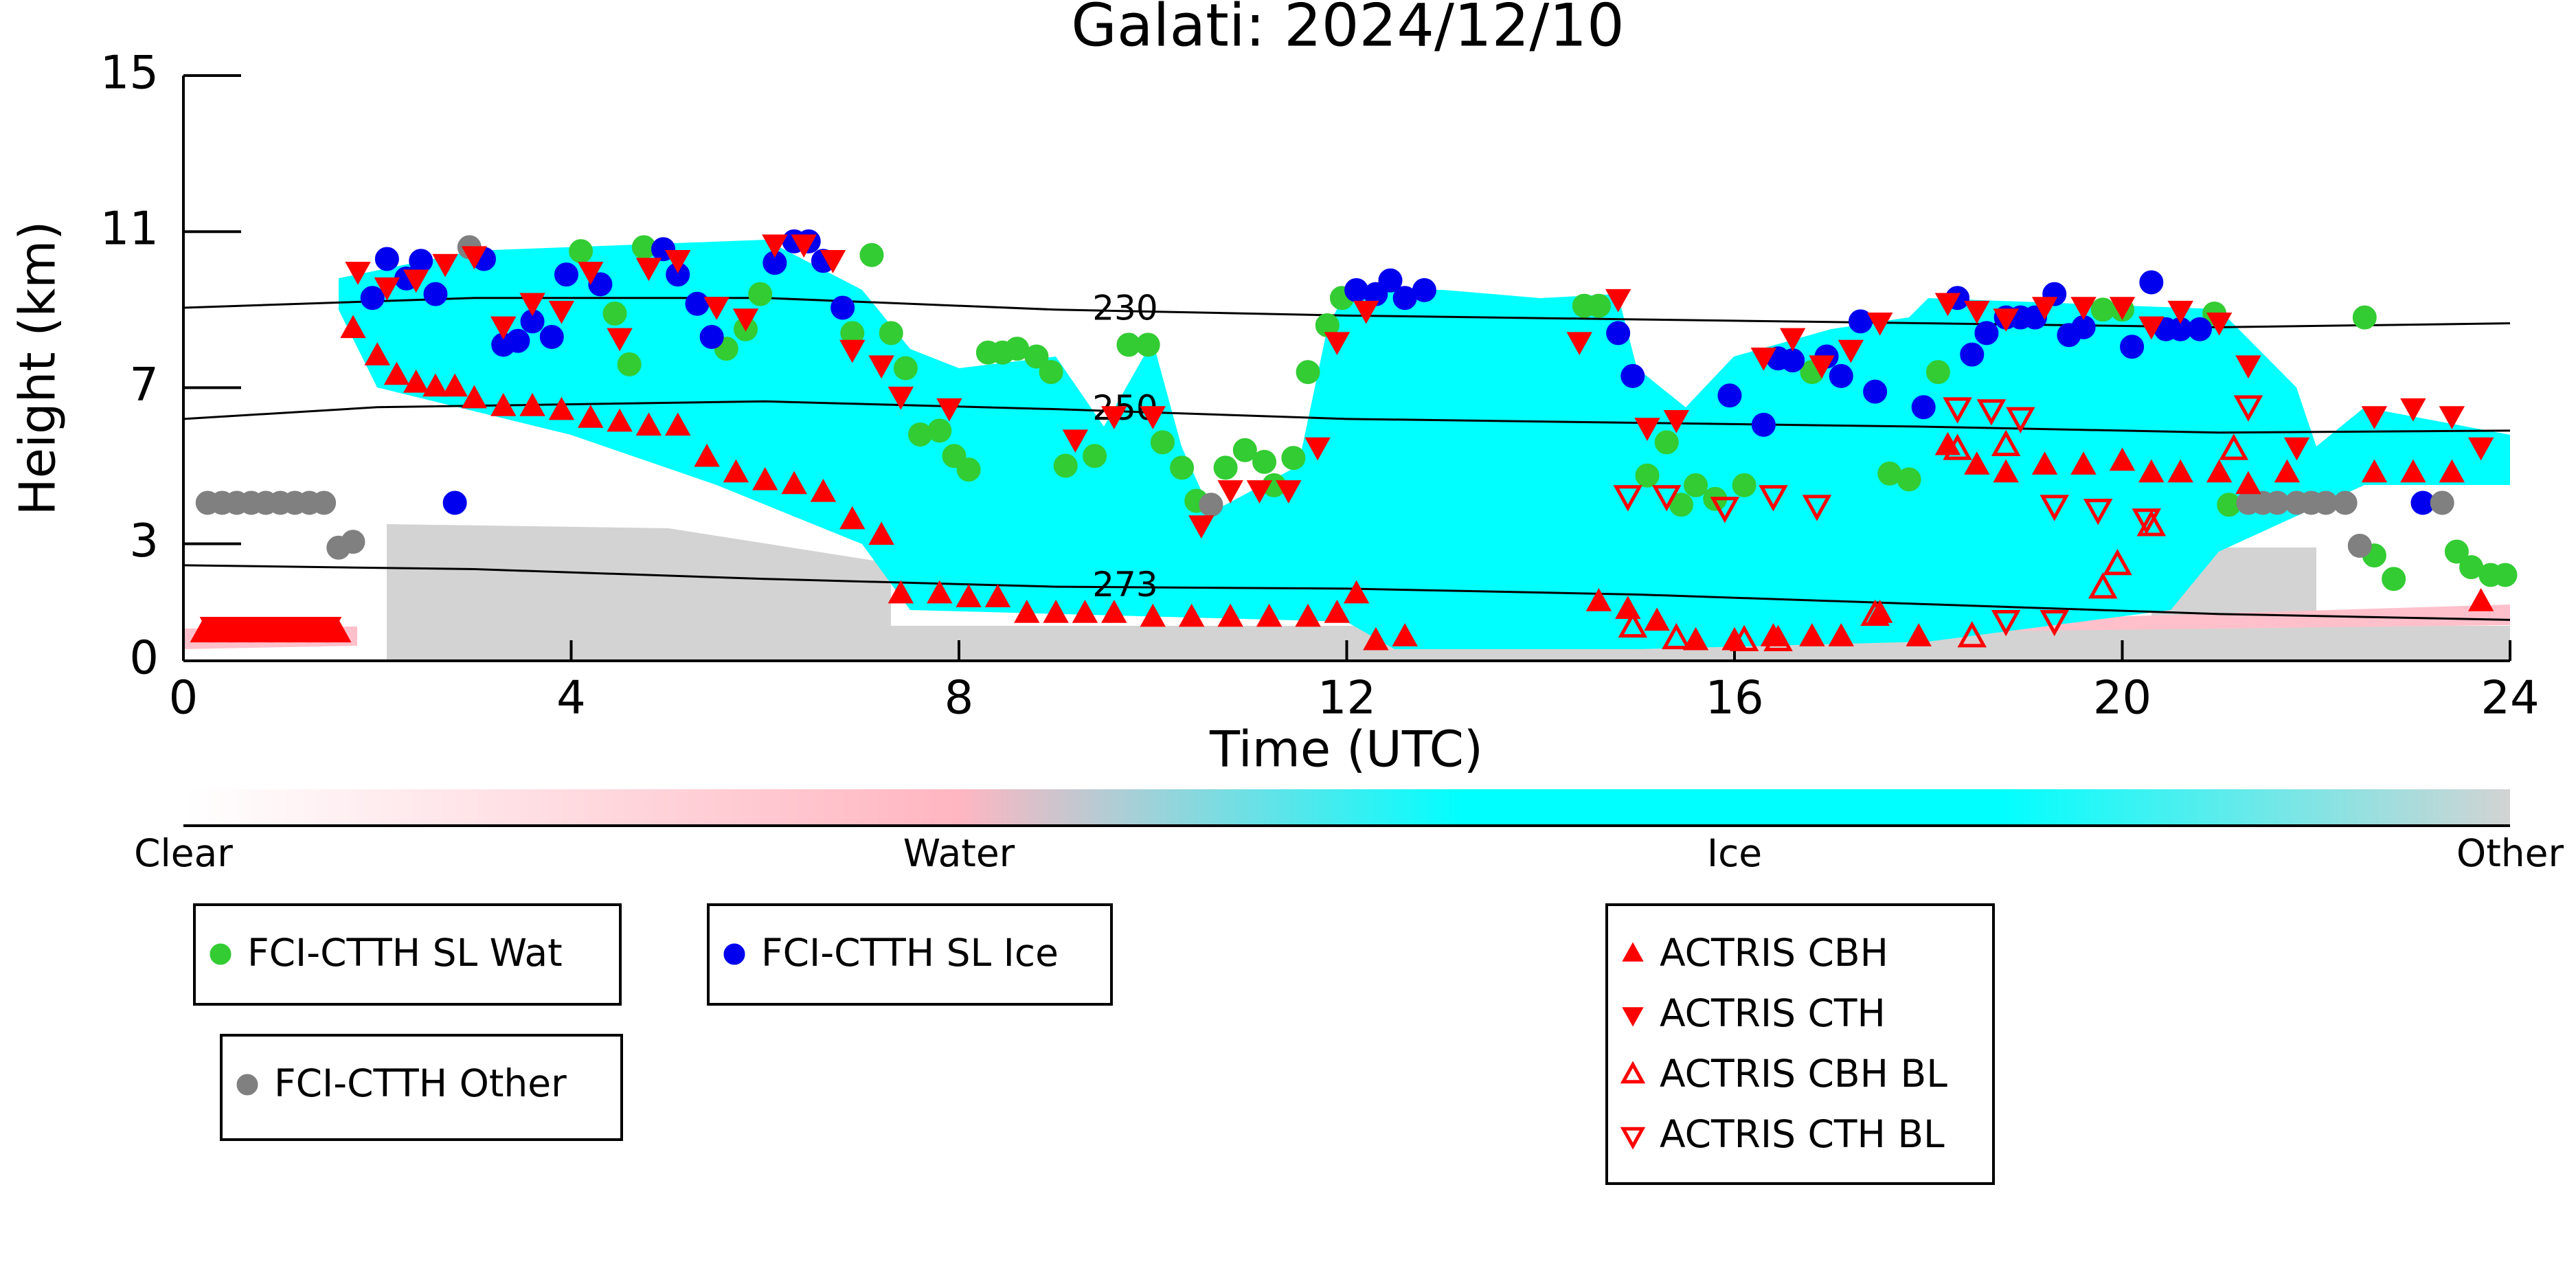  What do you see at coordinates (1347, 592) in the screenshot?
I see `contour-line` at bounding box center [1347, 592].